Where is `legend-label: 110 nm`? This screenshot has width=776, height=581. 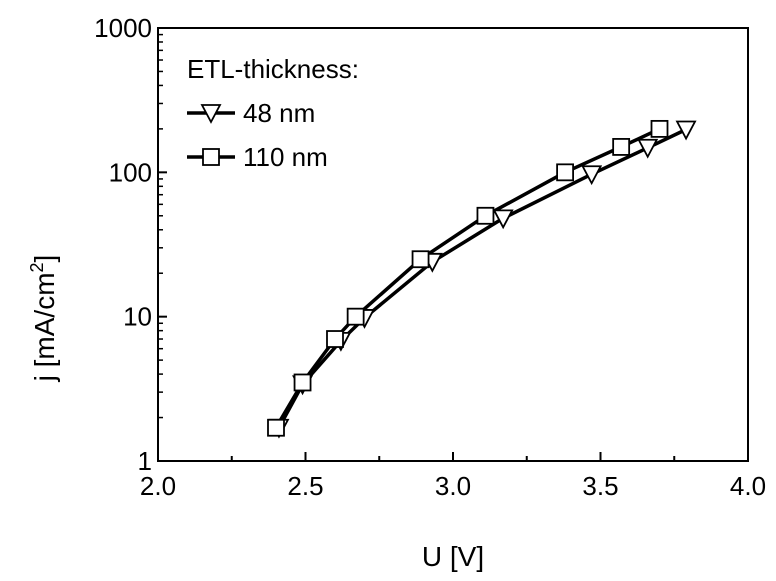 legend-label: 110 nm is located at coordinates (285, 157).